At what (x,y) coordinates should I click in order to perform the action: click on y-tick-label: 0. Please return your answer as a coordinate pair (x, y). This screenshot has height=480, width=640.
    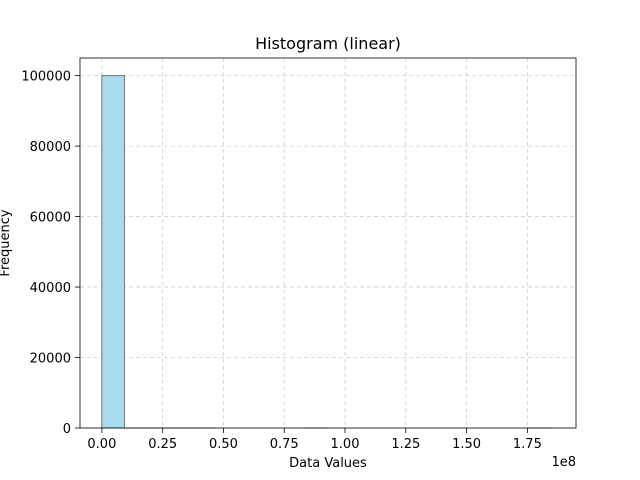
    Looking at the image, I should click on (67, 429).